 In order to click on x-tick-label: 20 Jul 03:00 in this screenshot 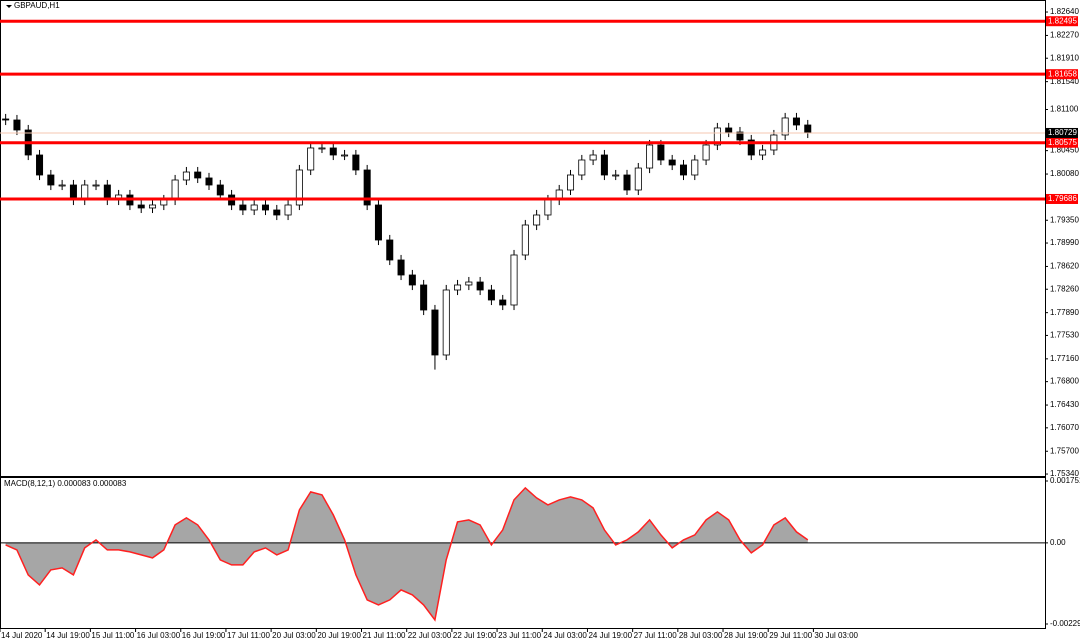, I will do `click(294, 635)`.